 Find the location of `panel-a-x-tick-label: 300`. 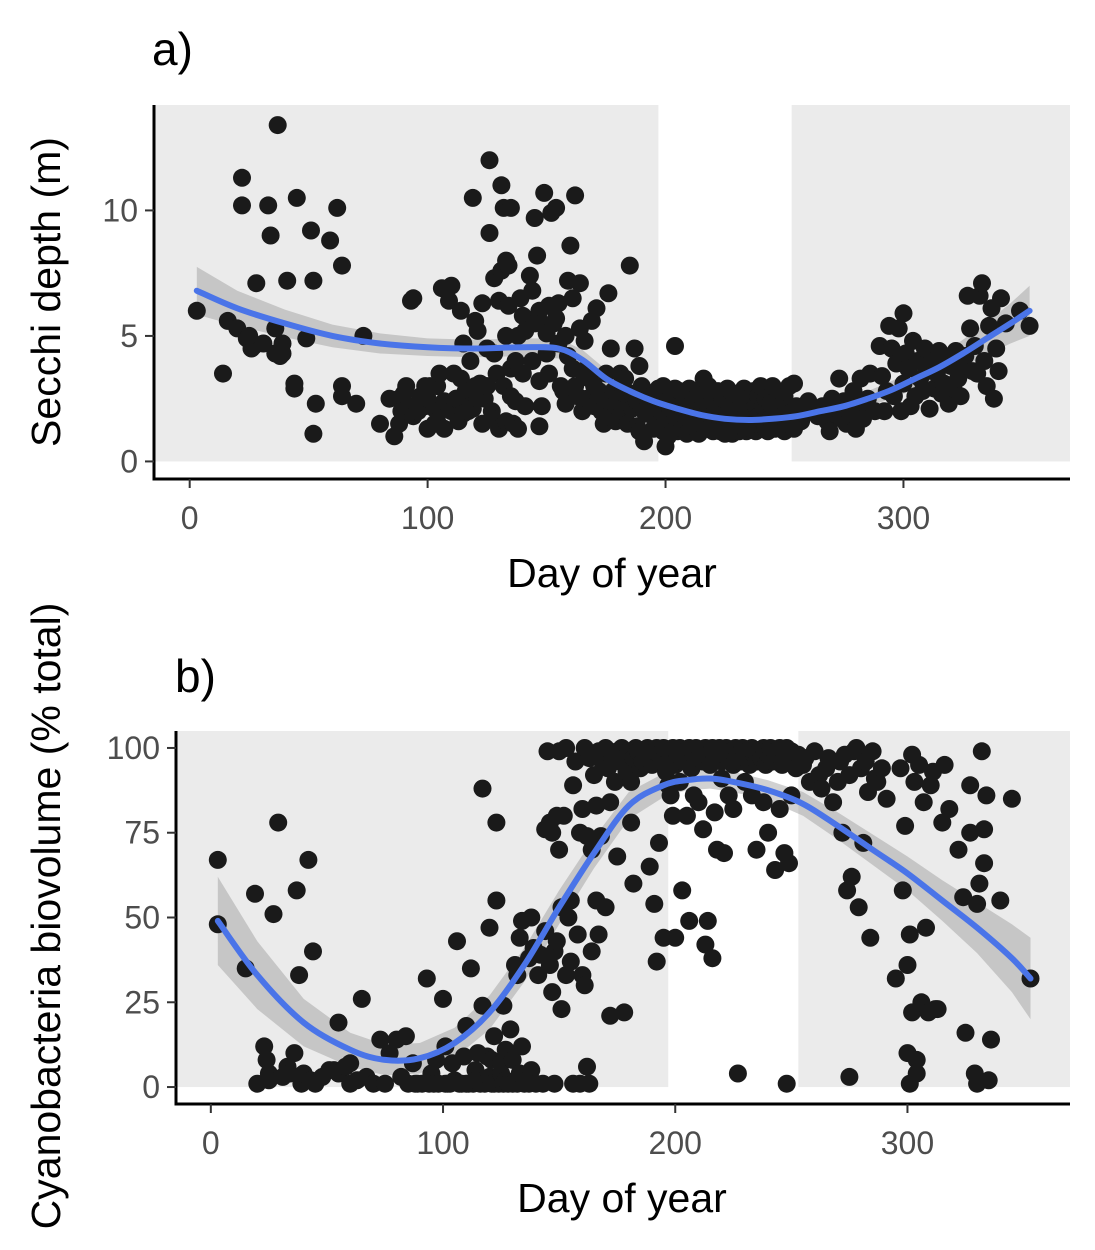

panel-a-x-tick-label: 300 is located at coordinates (903, 518).